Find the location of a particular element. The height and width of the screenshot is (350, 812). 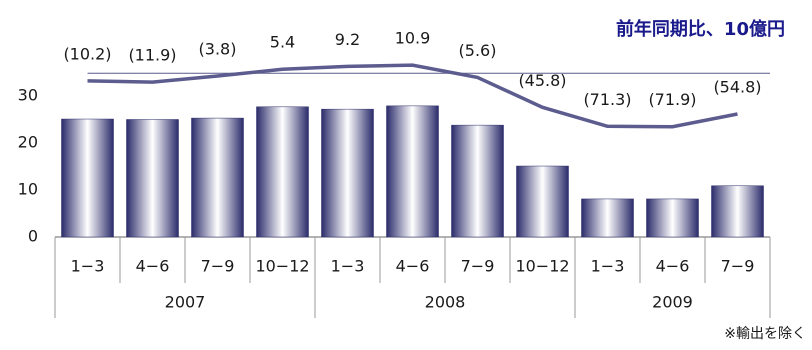

y-tick-label: 0 is located at coordinates (33, 236).